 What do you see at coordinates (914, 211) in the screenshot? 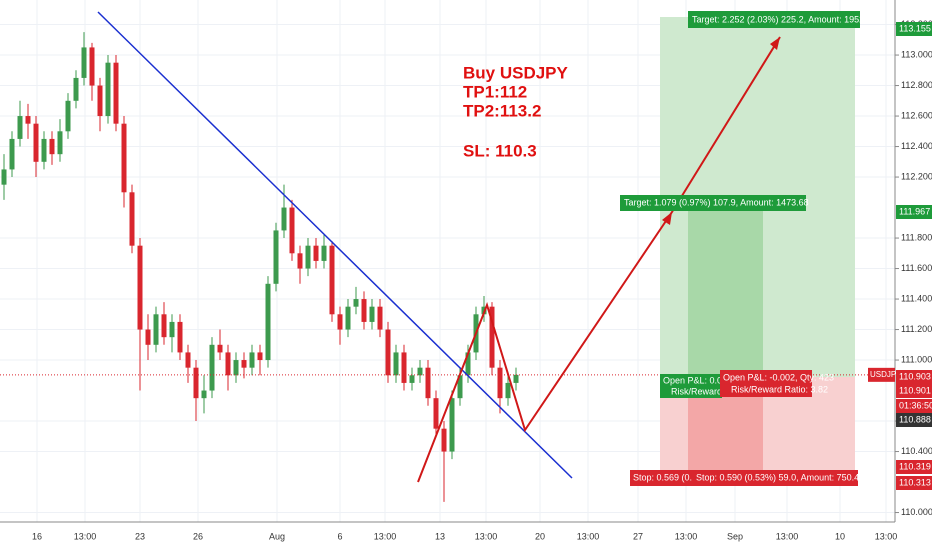
I see `price-badge-label: 111.967` at bounding box center [914, 211].